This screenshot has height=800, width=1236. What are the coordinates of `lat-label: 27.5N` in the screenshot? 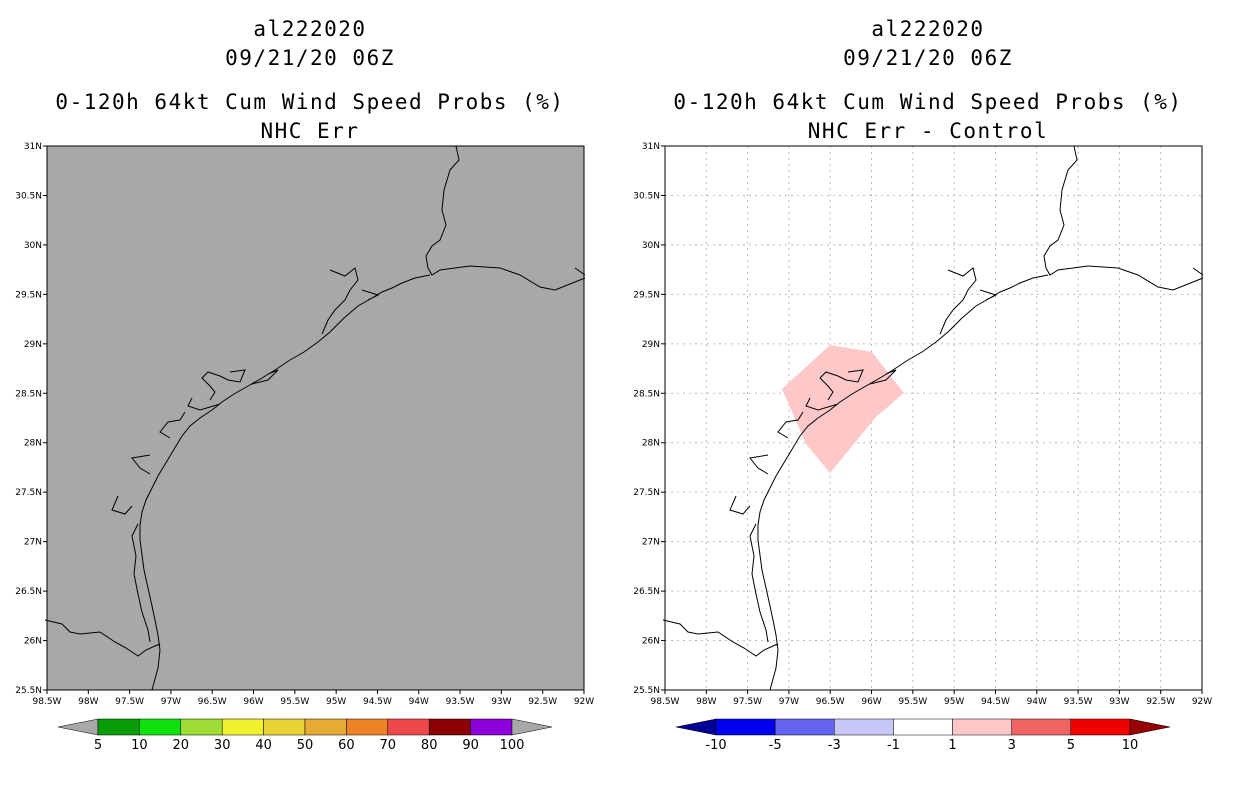 It's located at (28, 493).